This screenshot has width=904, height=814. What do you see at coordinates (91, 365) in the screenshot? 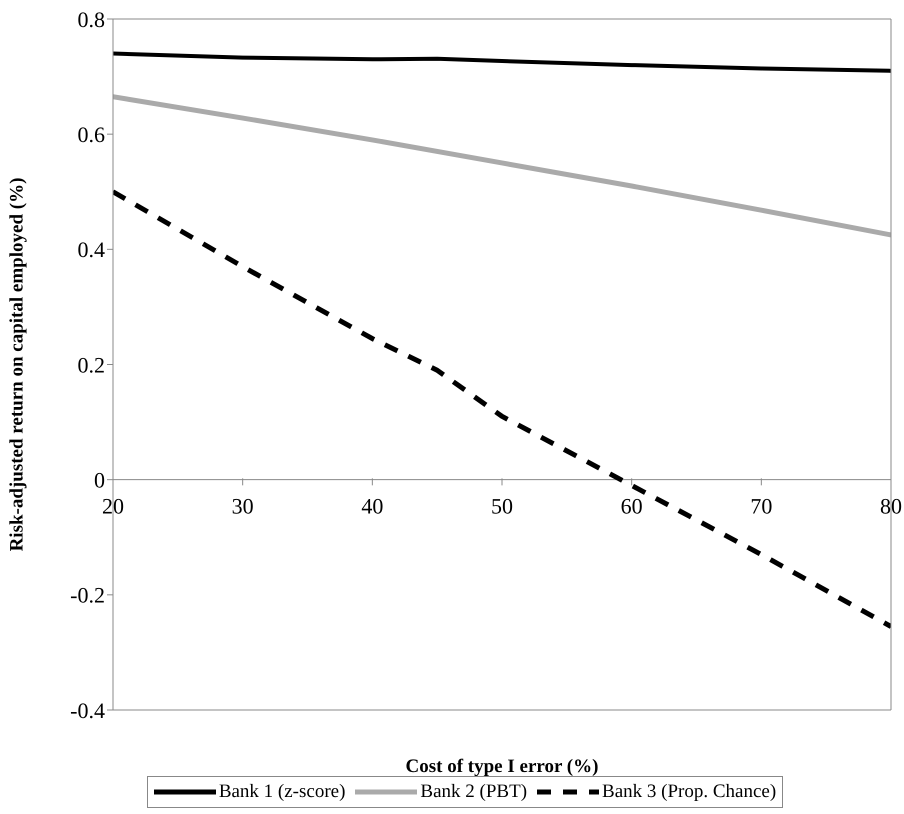
I see `y-tick-label: 0.2` at bounding box center [91, 365].